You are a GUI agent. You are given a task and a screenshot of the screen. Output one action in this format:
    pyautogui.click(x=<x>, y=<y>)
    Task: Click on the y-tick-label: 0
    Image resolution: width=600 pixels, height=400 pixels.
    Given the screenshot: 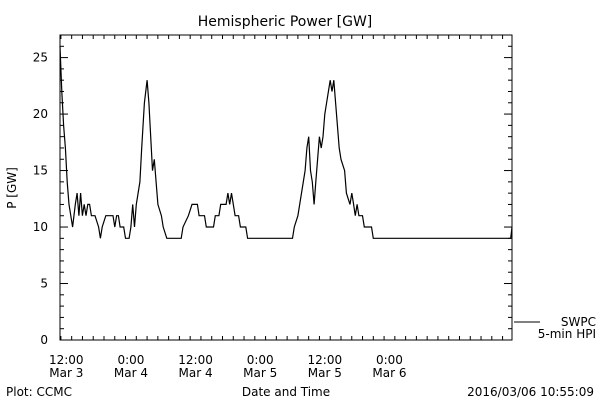 What is the action you would take?
    pyautogui.click(x=44, y=340)
    